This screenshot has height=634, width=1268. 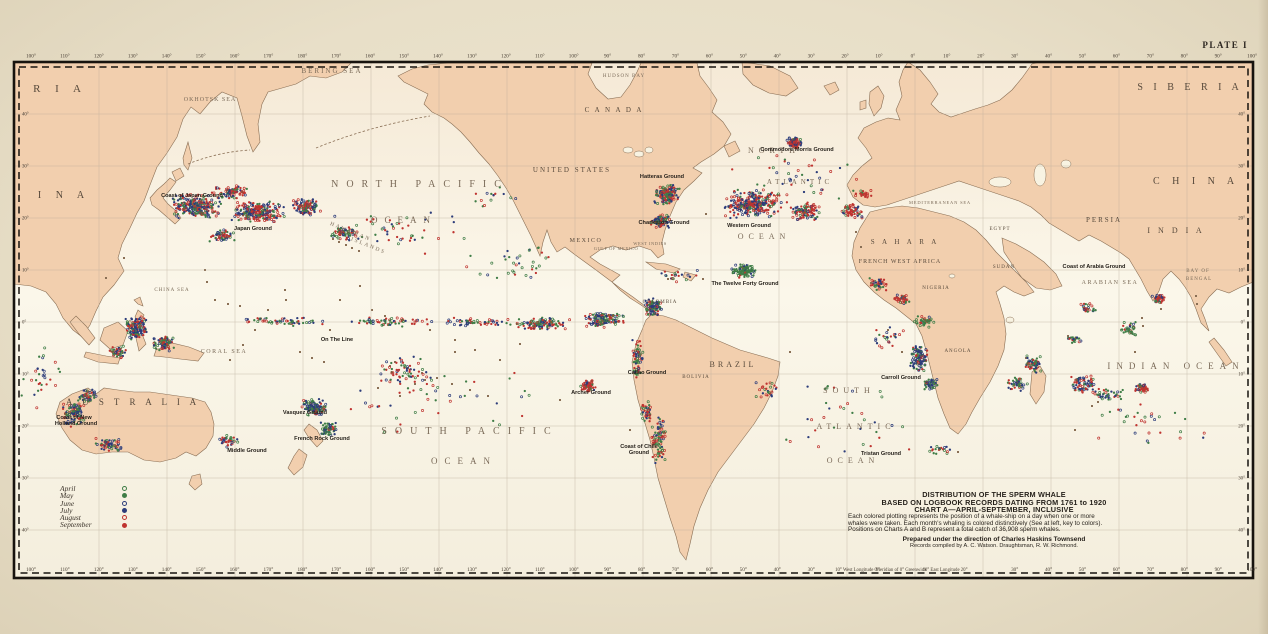 I want to click on svg-text: French Rock Ground, so click(x=322, y=439).